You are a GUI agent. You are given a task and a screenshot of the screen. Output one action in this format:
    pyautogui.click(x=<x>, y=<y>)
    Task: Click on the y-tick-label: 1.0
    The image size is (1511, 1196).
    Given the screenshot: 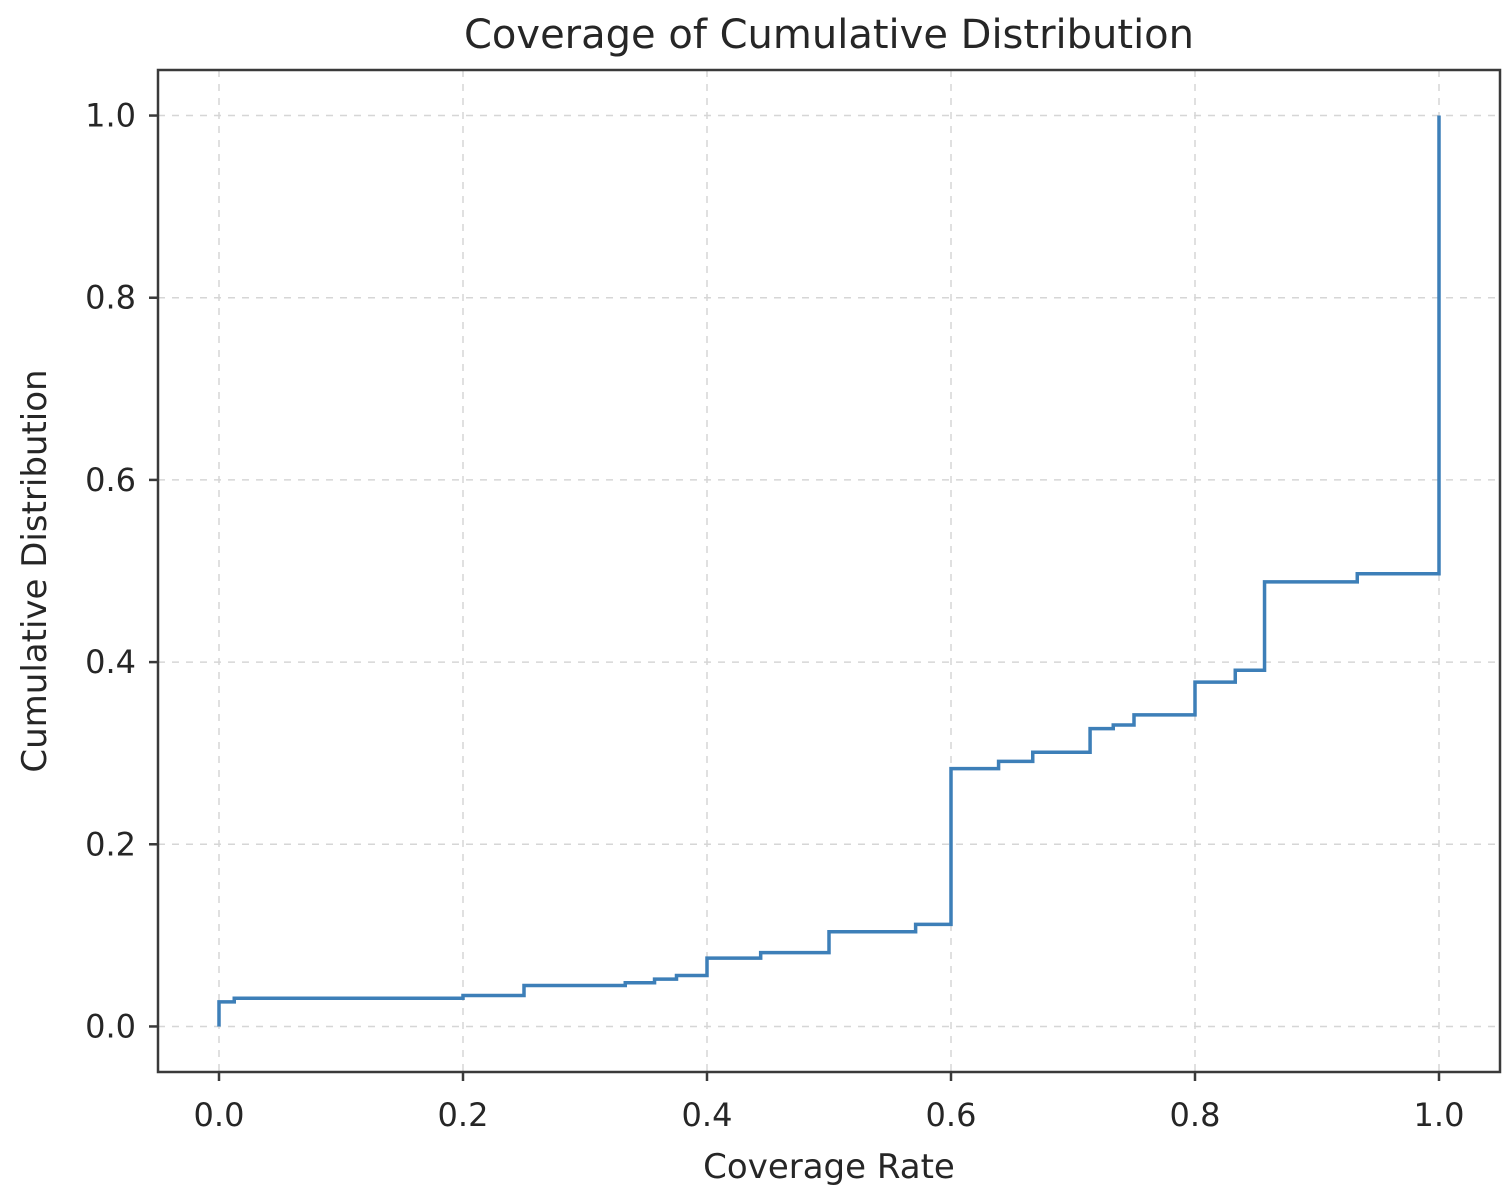 What is the action you would take?
    pyautogui.click(x=110, y=116)
    